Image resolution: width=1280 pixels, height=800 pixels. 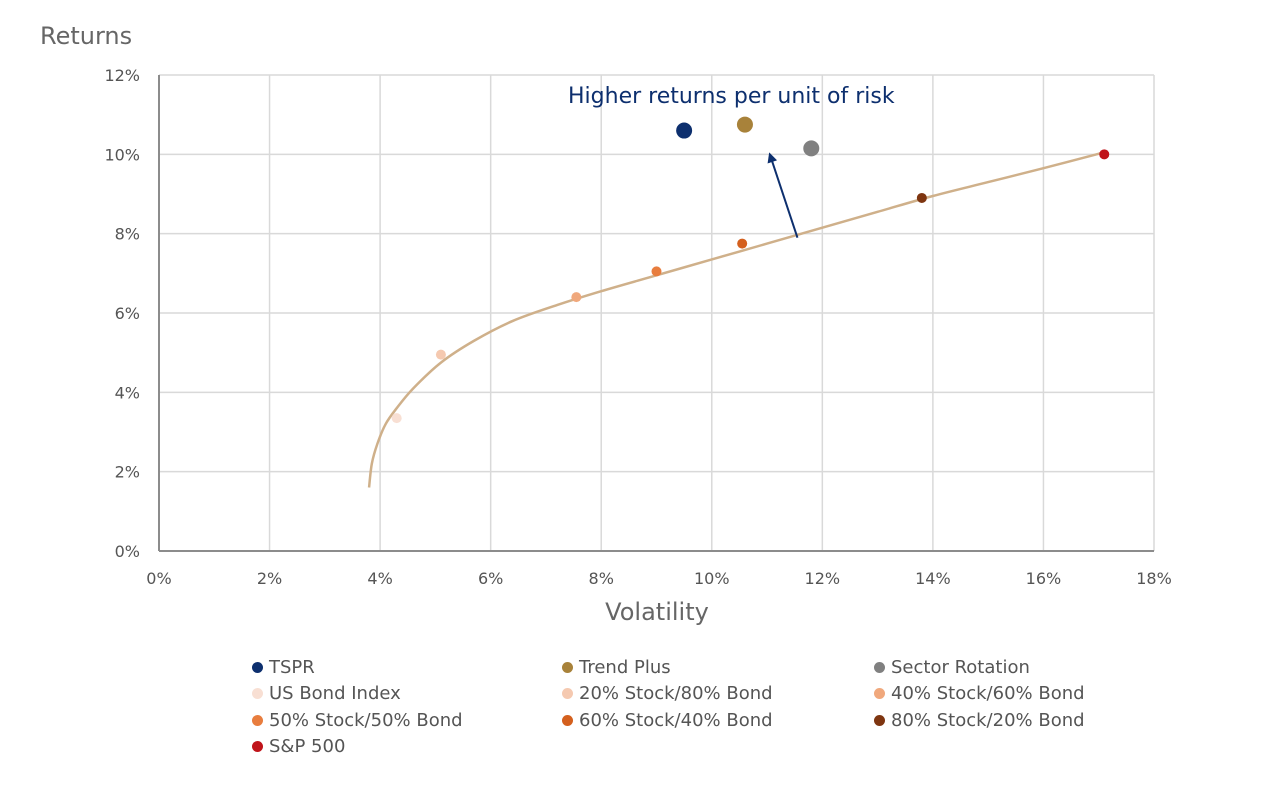 What do you see at coordinates (676, 694) in the screenshot?
I see `legend-label: 20% Stock/80% Bond` at bounding box center [676, 694].